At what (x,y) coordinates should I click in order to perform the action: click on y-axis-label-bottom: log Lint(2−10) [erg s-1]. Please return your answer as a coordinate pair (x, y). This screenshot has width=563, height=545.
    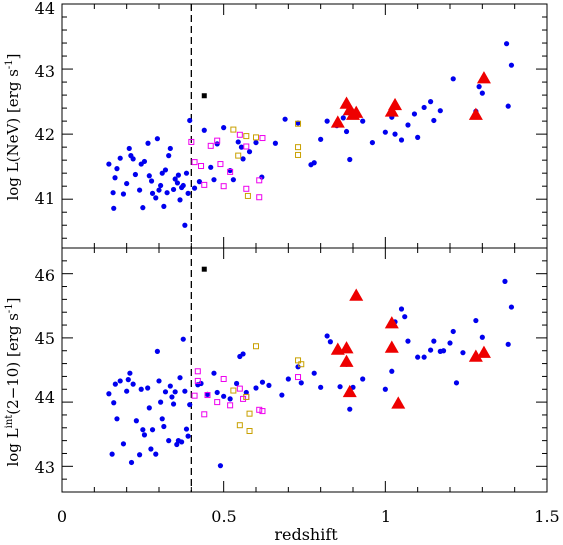
    Looking at the image, I should click on (13, 381).